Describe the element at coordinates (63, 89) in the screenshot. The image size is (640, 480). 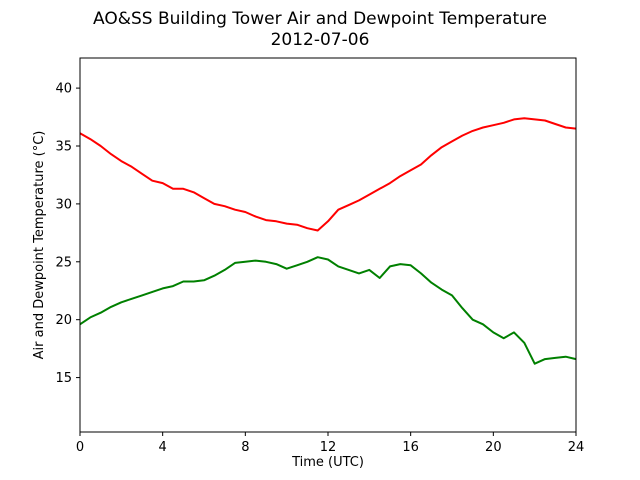
I see `y-tick-label: 40` at that location.